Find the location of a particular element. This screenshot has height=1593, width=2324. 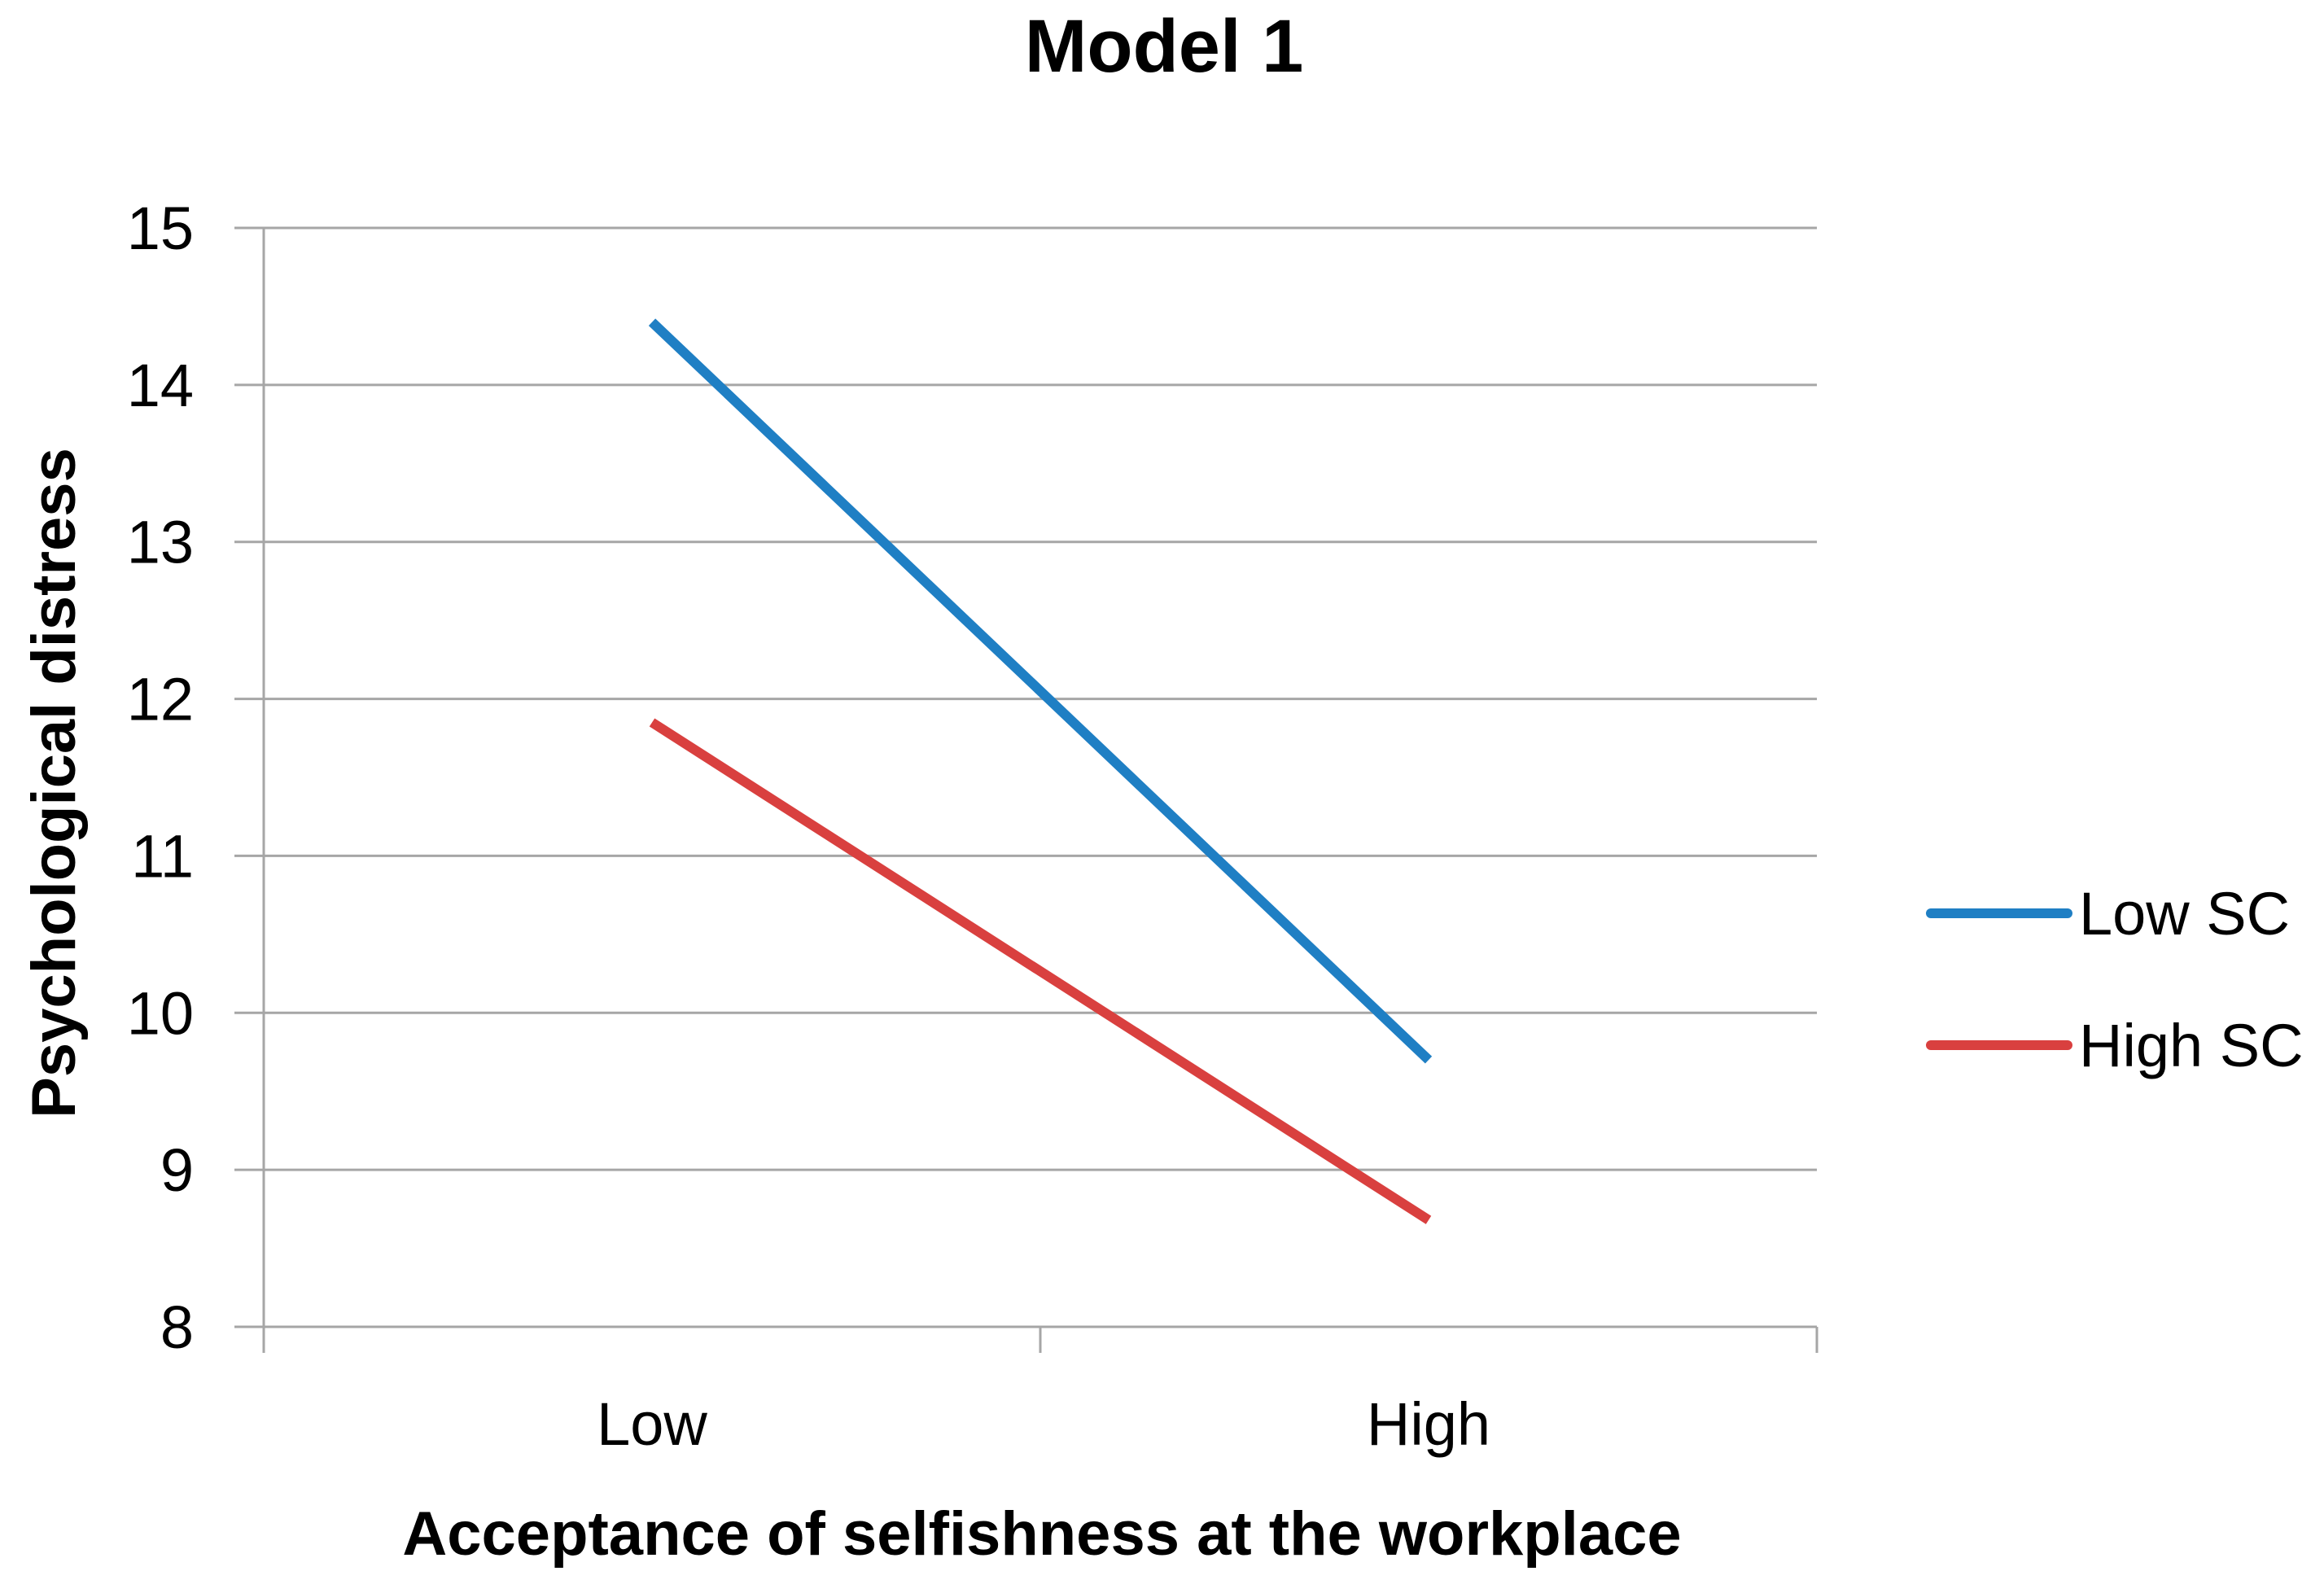

legend-label: High SC is located at coordinates (2191, 1045).